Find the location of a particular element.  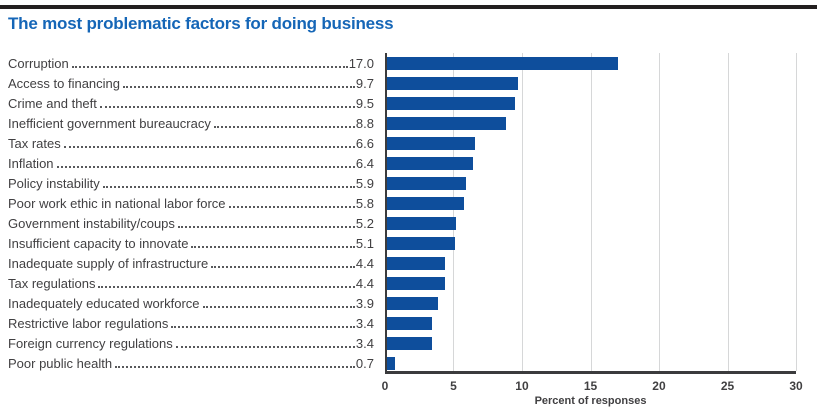

category-row: Restrictive labor regulations 3.4 is located at coordinates (191, 323).